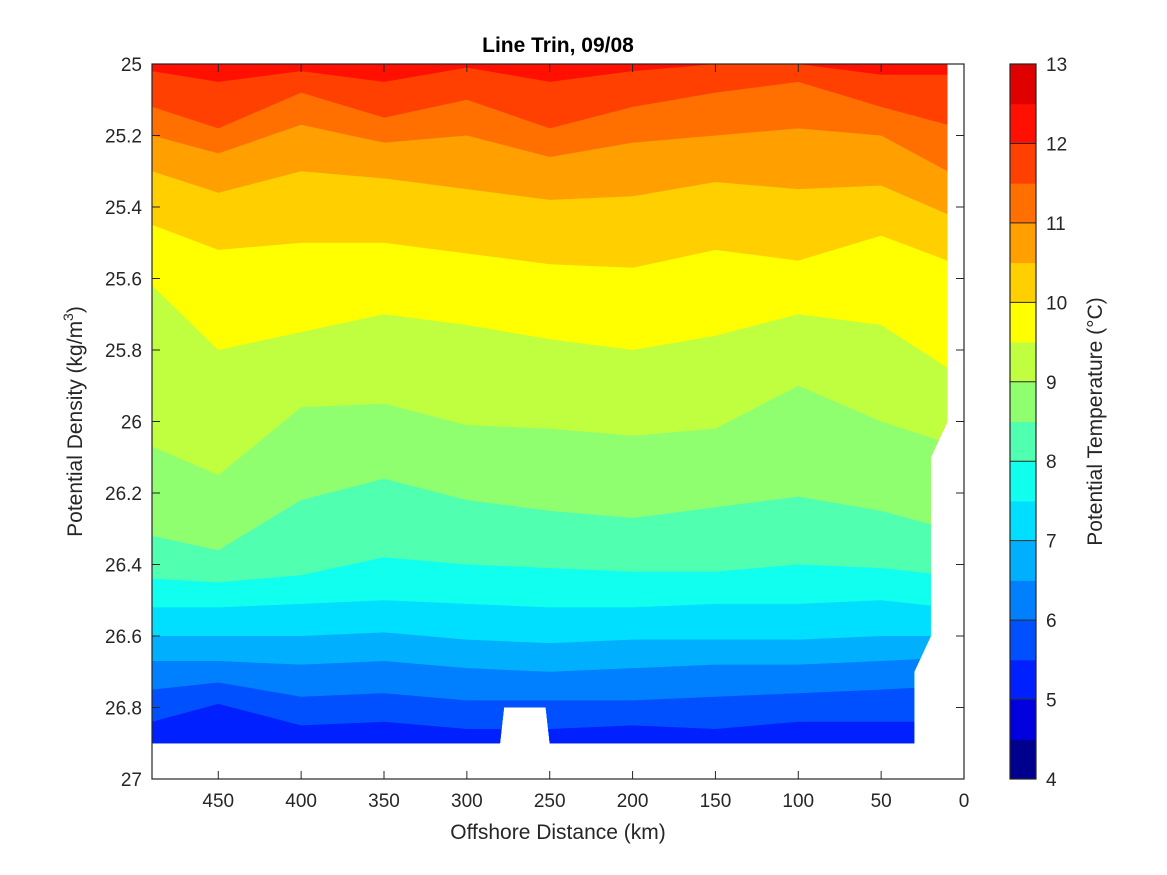  What do you see at coordinates (123, 351) in the screenshot?
I see `y-tick-label: 25.8` at bounding box center [123, 351].